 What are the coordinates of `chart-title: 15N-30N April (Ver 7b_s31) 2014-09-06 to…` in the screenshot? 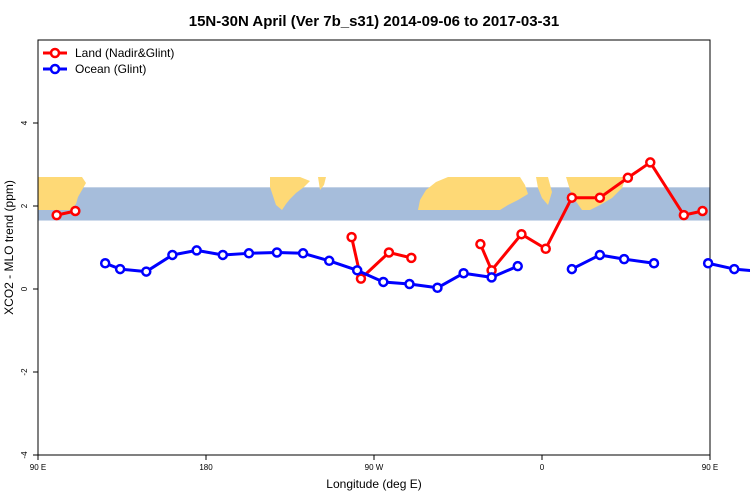 It's located at (374, 21).